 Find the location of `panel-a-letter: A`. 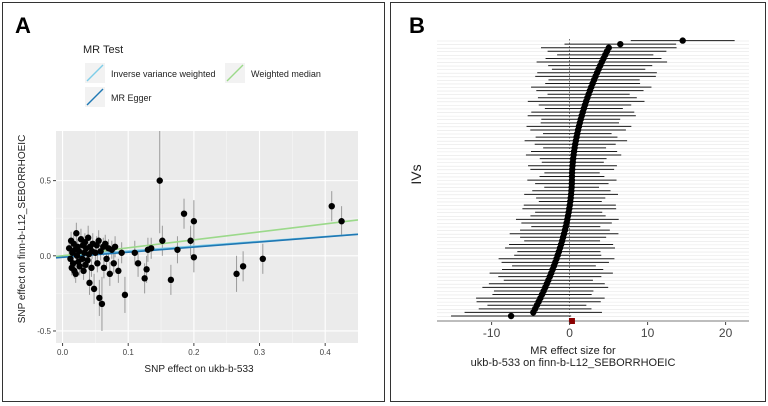

panel-a-letter: A is located at coordinates (23, 25).